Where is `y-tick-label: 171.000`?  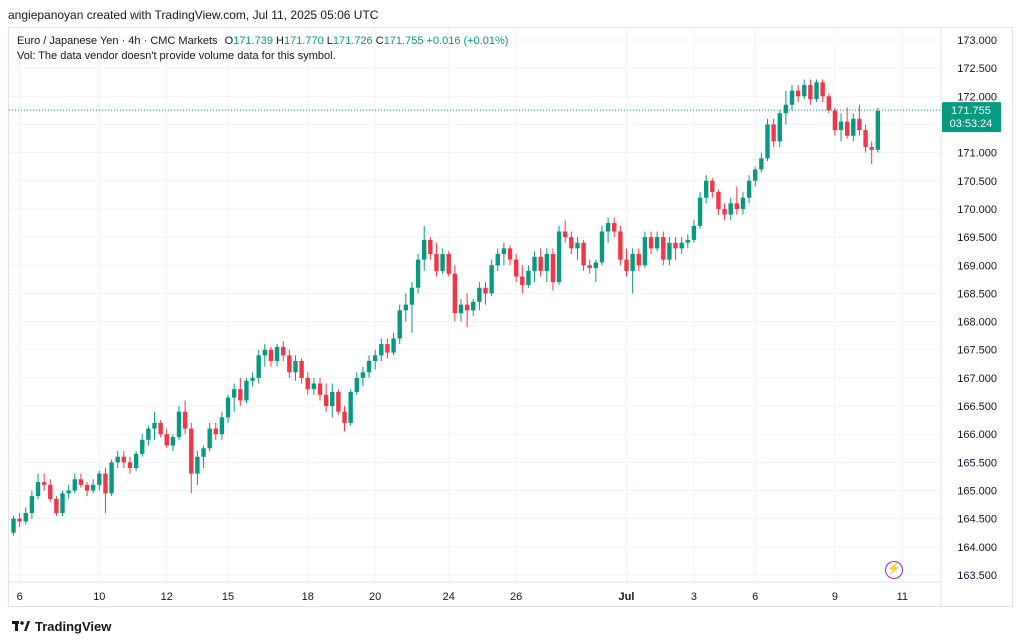 y-tick-label: 171.000 is located at coordinates (977, 154).